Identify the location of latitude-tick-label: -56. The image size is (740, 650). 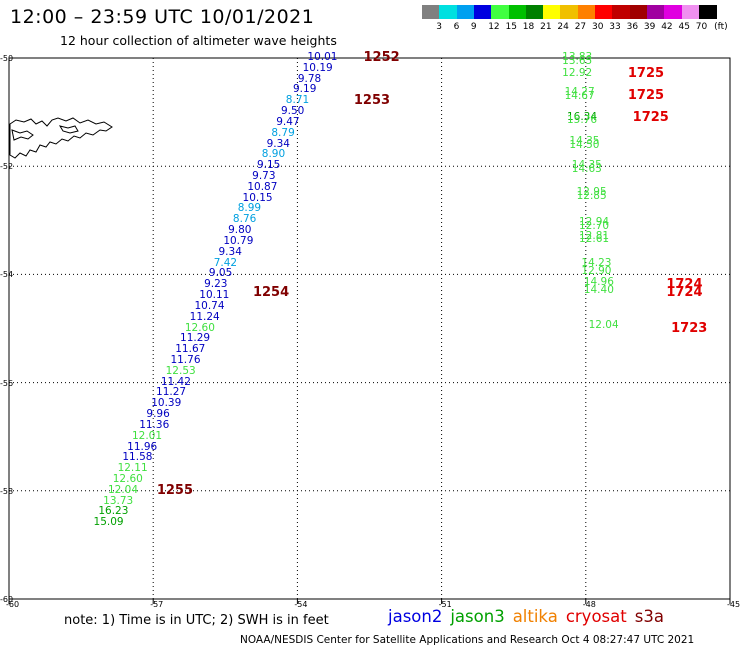
(7, 383).